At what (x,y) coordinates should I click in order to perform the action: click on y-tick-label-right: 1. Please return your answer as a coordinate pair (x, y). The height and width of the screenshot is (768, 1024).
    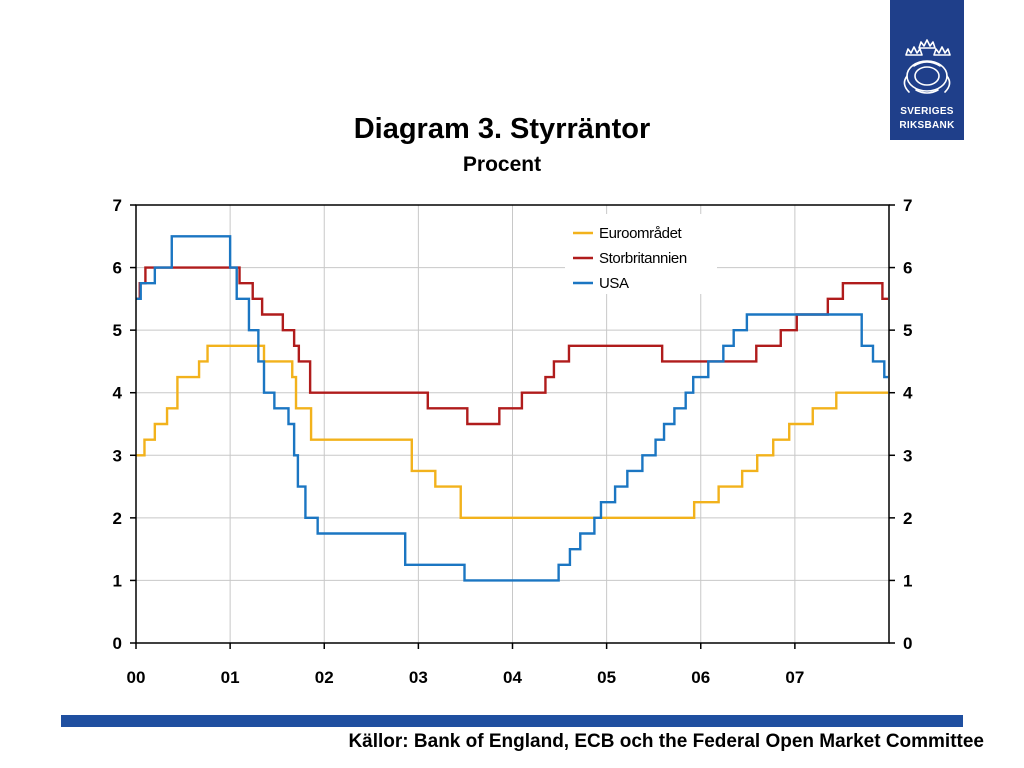
    Looking at the image, I should click on (907, 580).